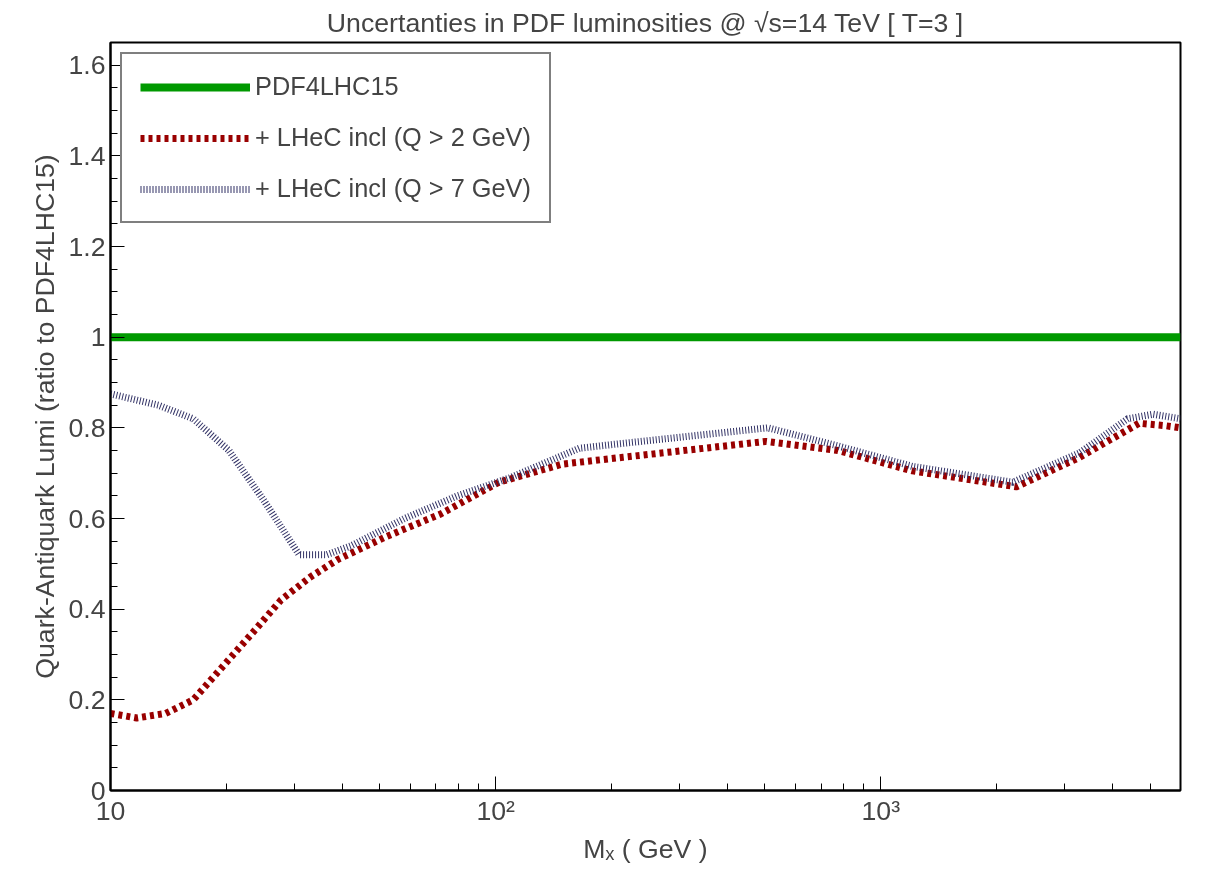 The width and height of the screenshot is (1211, 883). What do you see at coordinates (87, 518) in the screenshot?
I see `y-tick-label: 0.6` at bounding box center [87, 518].